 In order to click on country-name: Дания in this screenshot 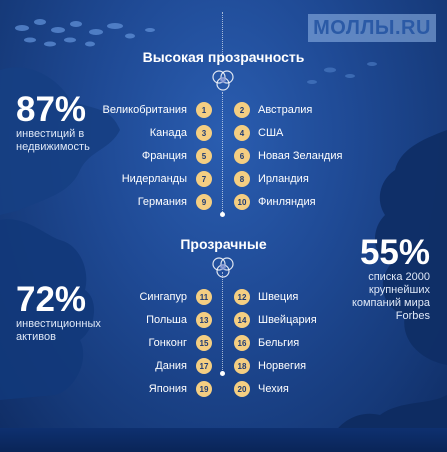, I will do `click(171, 366)`.